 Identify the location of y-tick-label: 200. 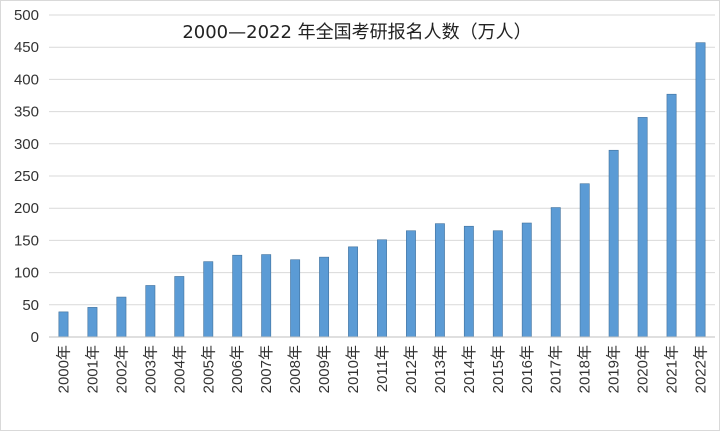
(26, 208).